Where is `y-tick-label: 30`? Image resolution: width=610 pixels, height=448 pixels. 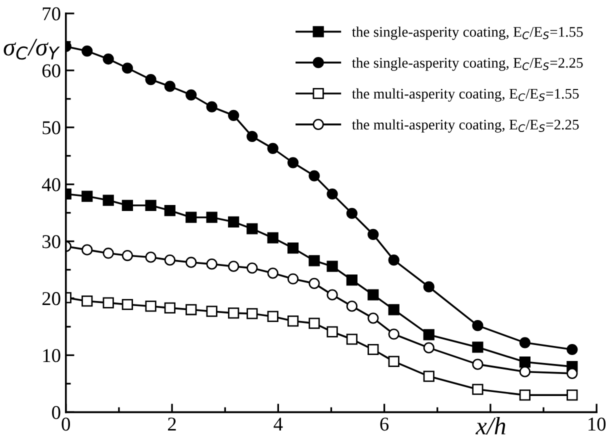
y-tick-label: 30 is located at coordinates (51, 241).